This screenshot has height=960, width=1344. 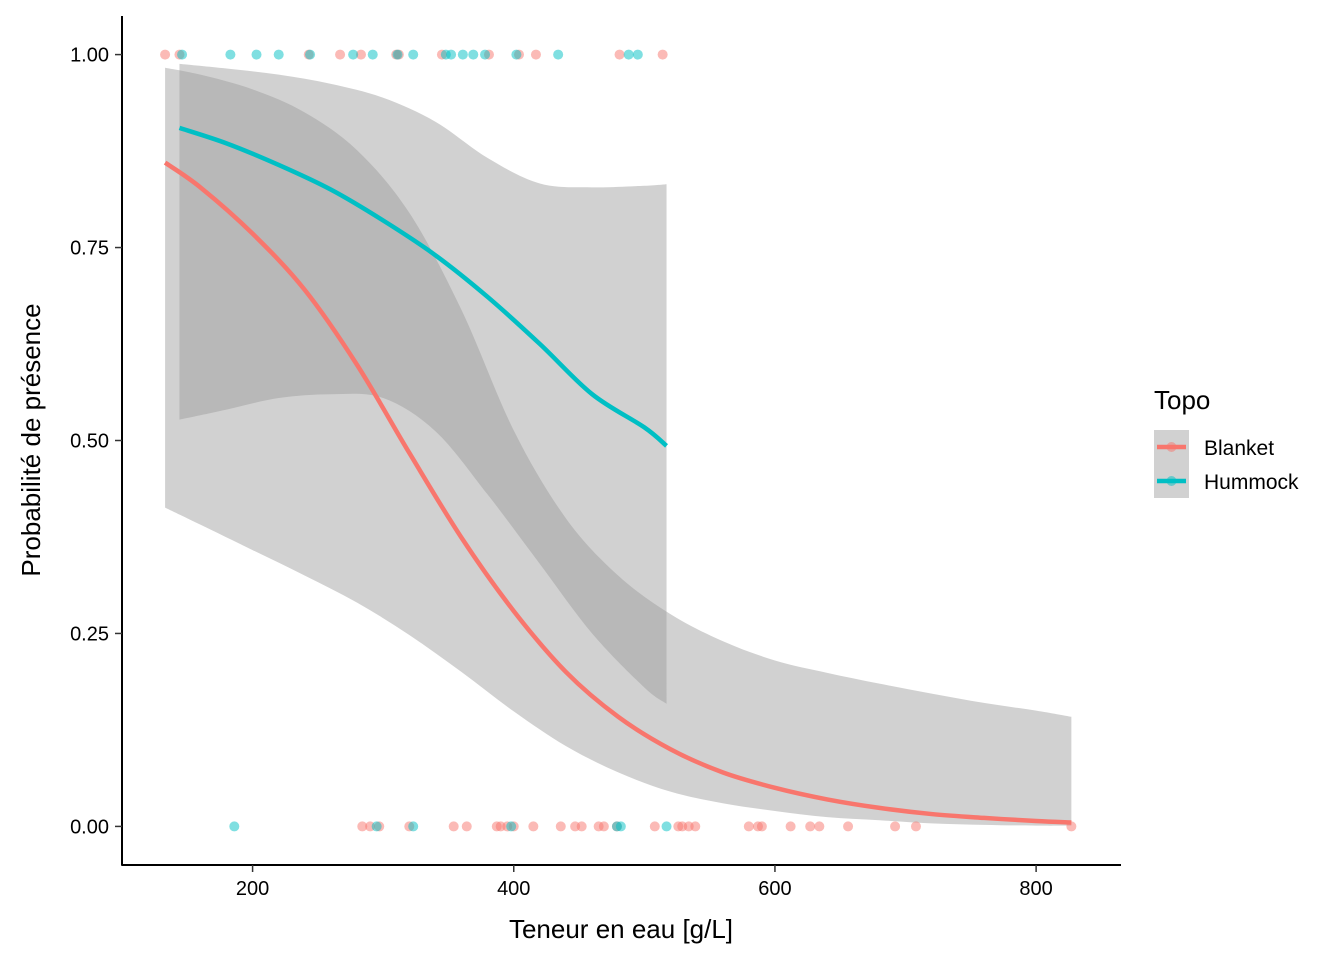 What do you see at coordinates (89, 56) in the screenshot?
I see `y-tick-label: 1.00` at bounding box center [89, 56].